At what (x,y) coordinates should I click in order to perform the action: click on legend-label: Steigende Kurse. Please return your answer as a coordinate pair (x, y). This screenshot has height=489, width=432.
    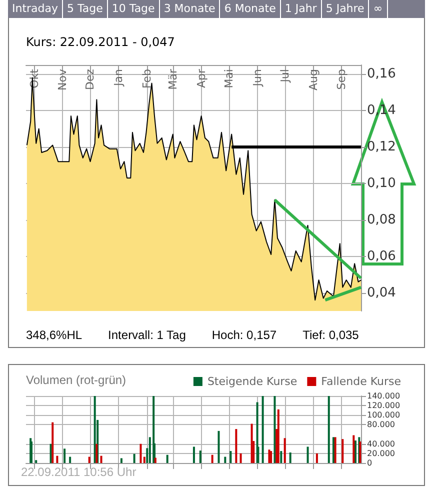
    Looking at the image, I should click on (252, 381).